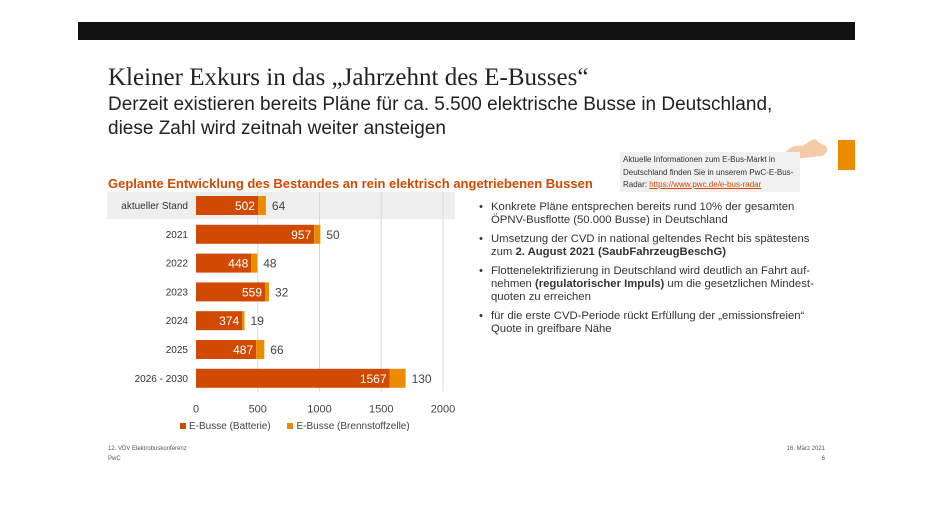 The image size is (940, 517). Describe the element at coordinates (277, 350) in the screenshot. I see `data-label-fuelcell: 66` at that location.